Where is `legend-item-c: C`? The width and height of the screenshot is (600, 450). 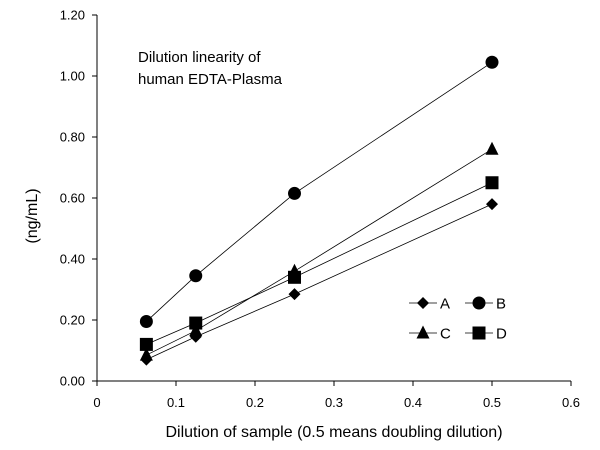 legend-item-c: C is located at coordinates (430, 334).